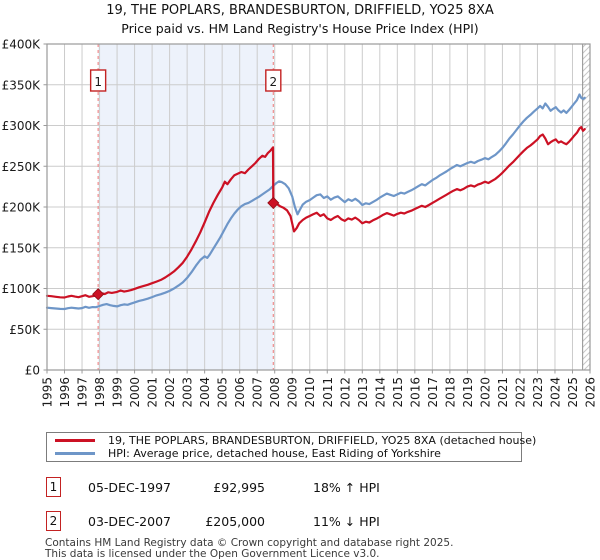  What do you see at coordinates (503, 392) in the screenshot?
I see `x-axis-label: 2021` at bounding box center [503, 392].